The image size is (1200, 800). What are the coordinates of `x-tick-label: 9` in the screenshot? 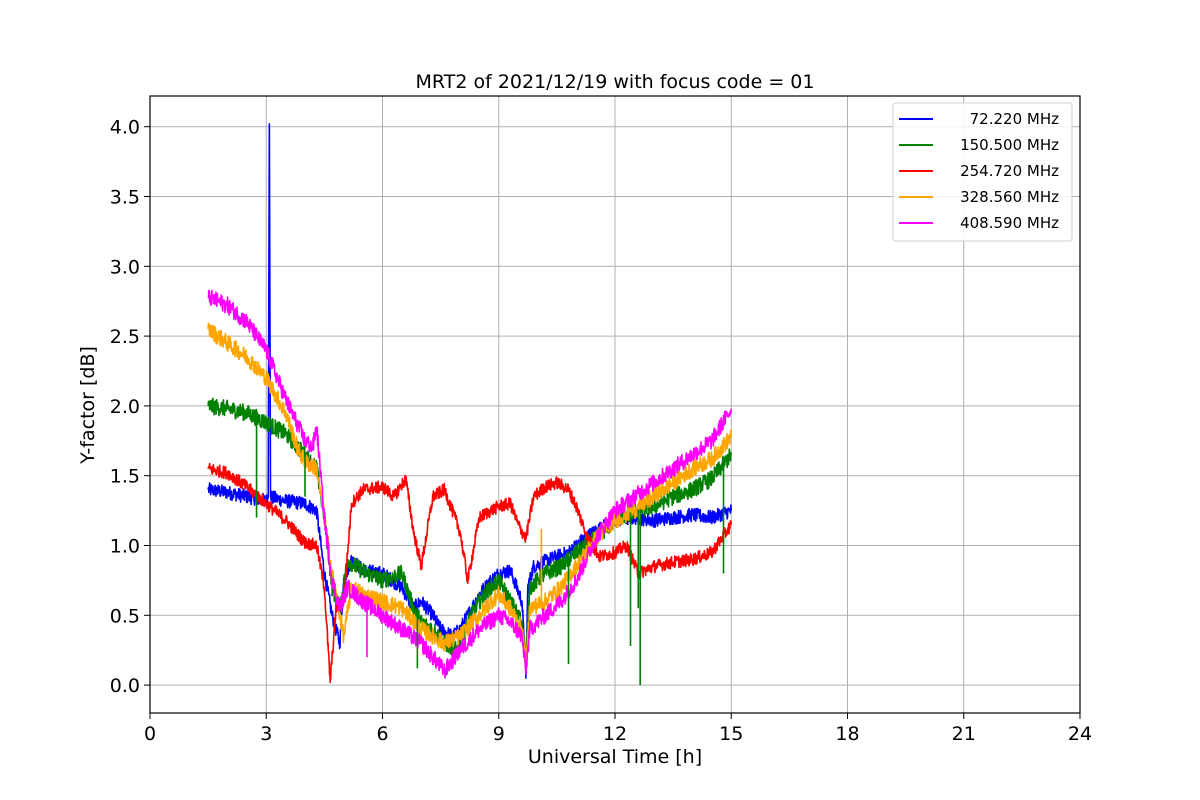 It's located at (499, 734).